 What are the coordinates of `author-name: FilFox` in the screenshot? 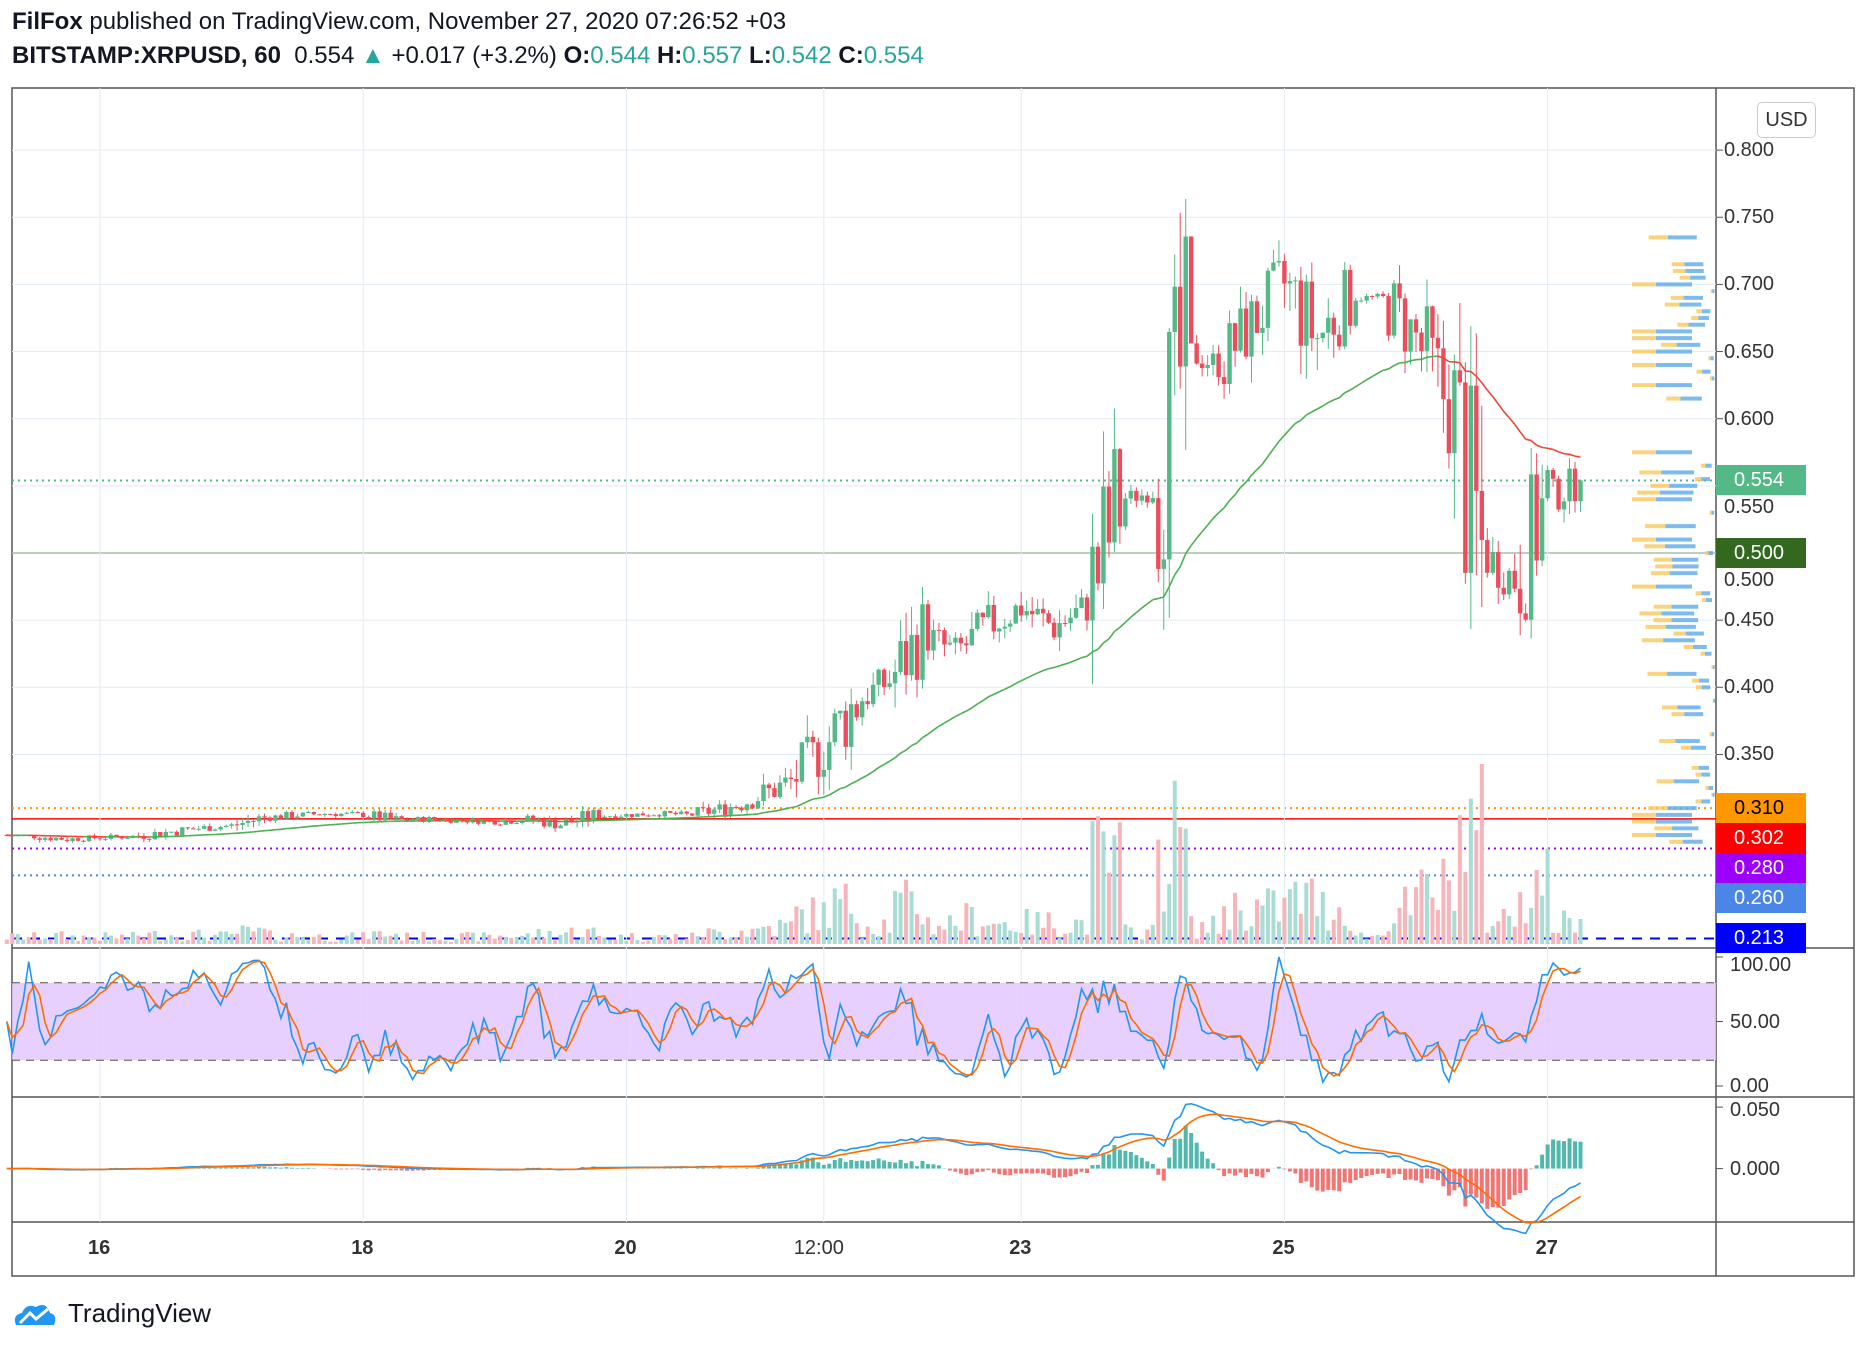 It's located at (47, 21).